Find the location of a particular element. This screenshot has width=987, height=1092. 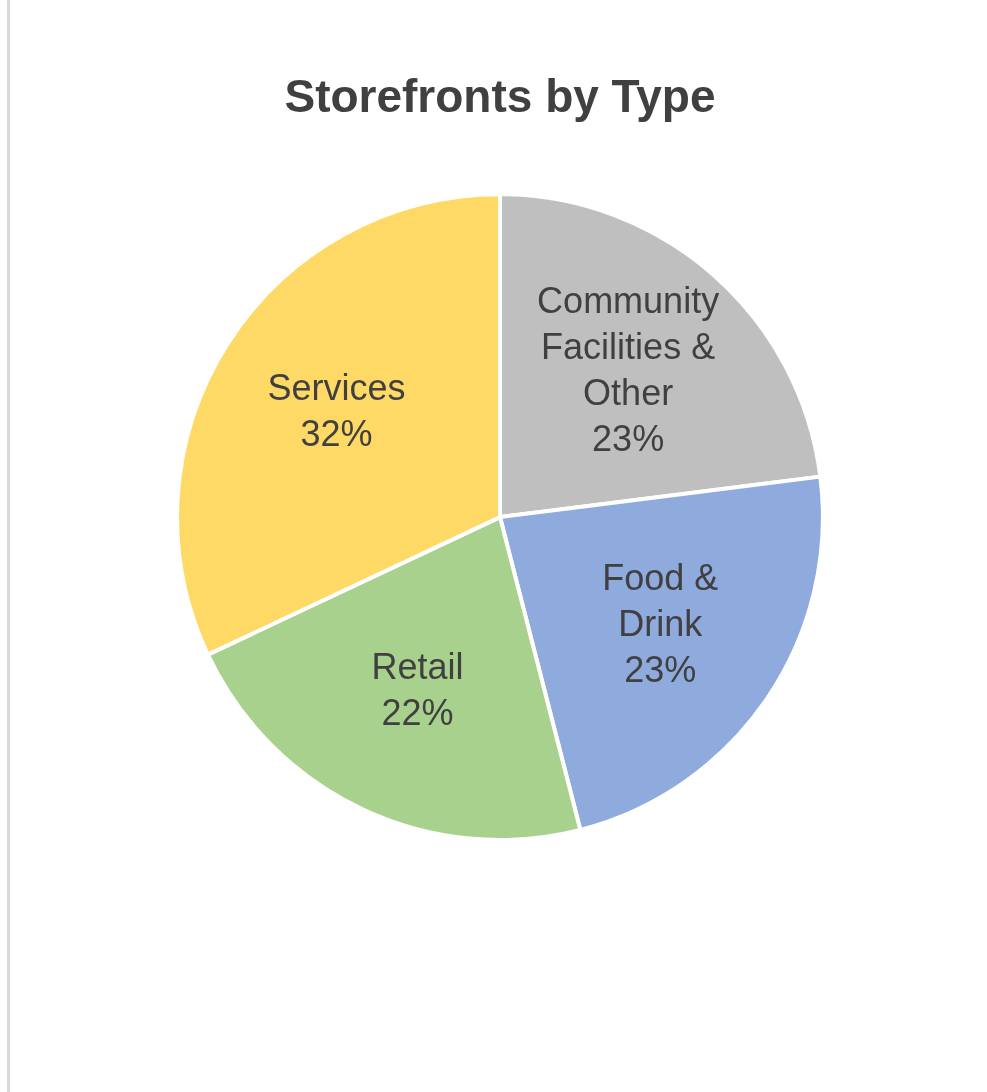

data-label: 22% is located at coordinates (417, 713).